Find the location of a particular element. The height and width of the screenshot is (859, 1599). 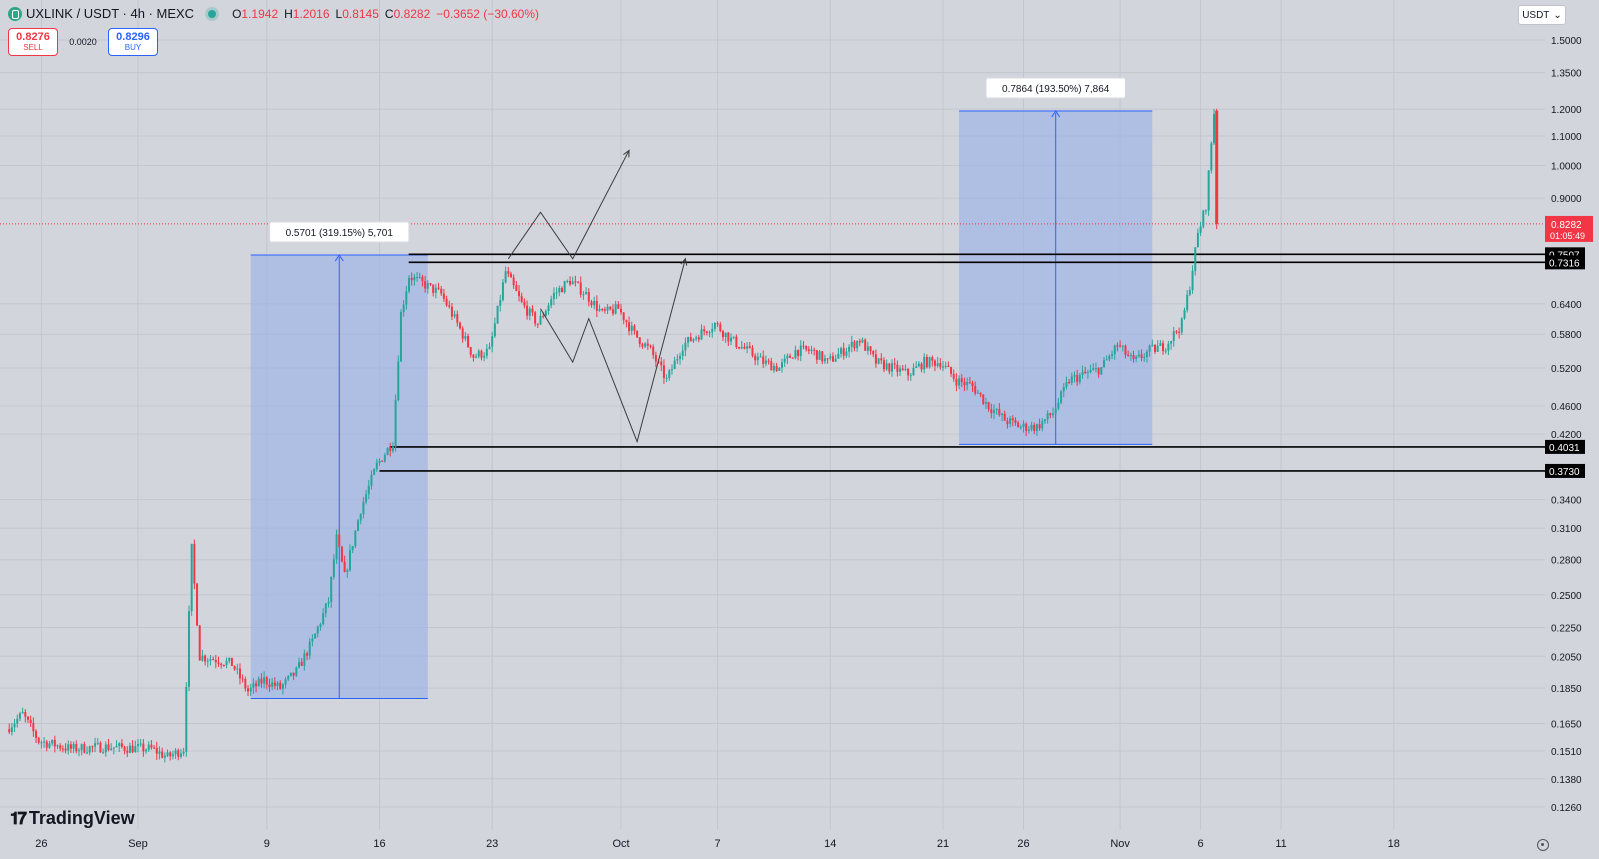

zigzag-drawing is located at coordinates (568, 205).